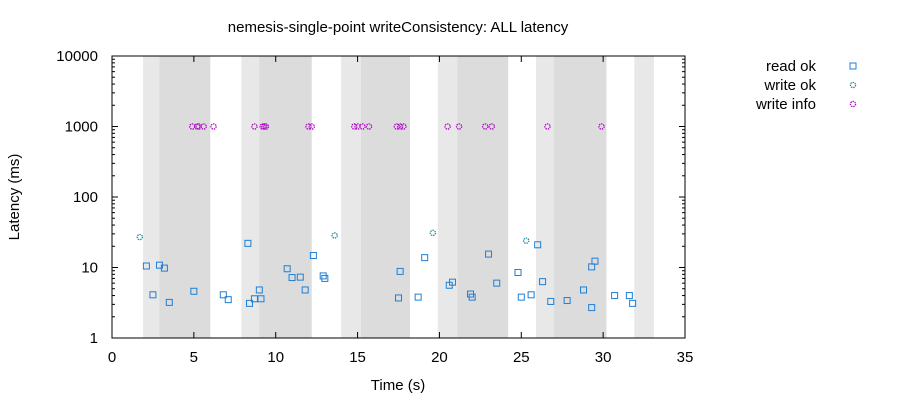 Image resolution: width=900 pixels, height=400 pixels. I want to click on x-tick-label: 10, so click(275, 357).